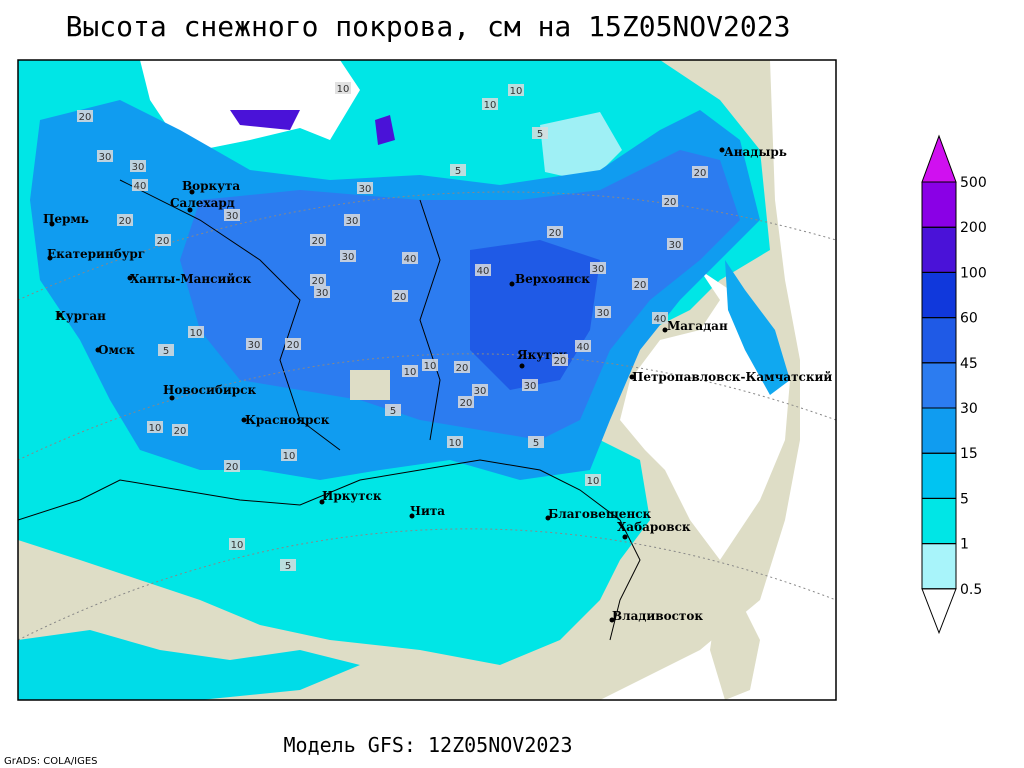  I want to click on legend-label: 15, so click(969, 454).